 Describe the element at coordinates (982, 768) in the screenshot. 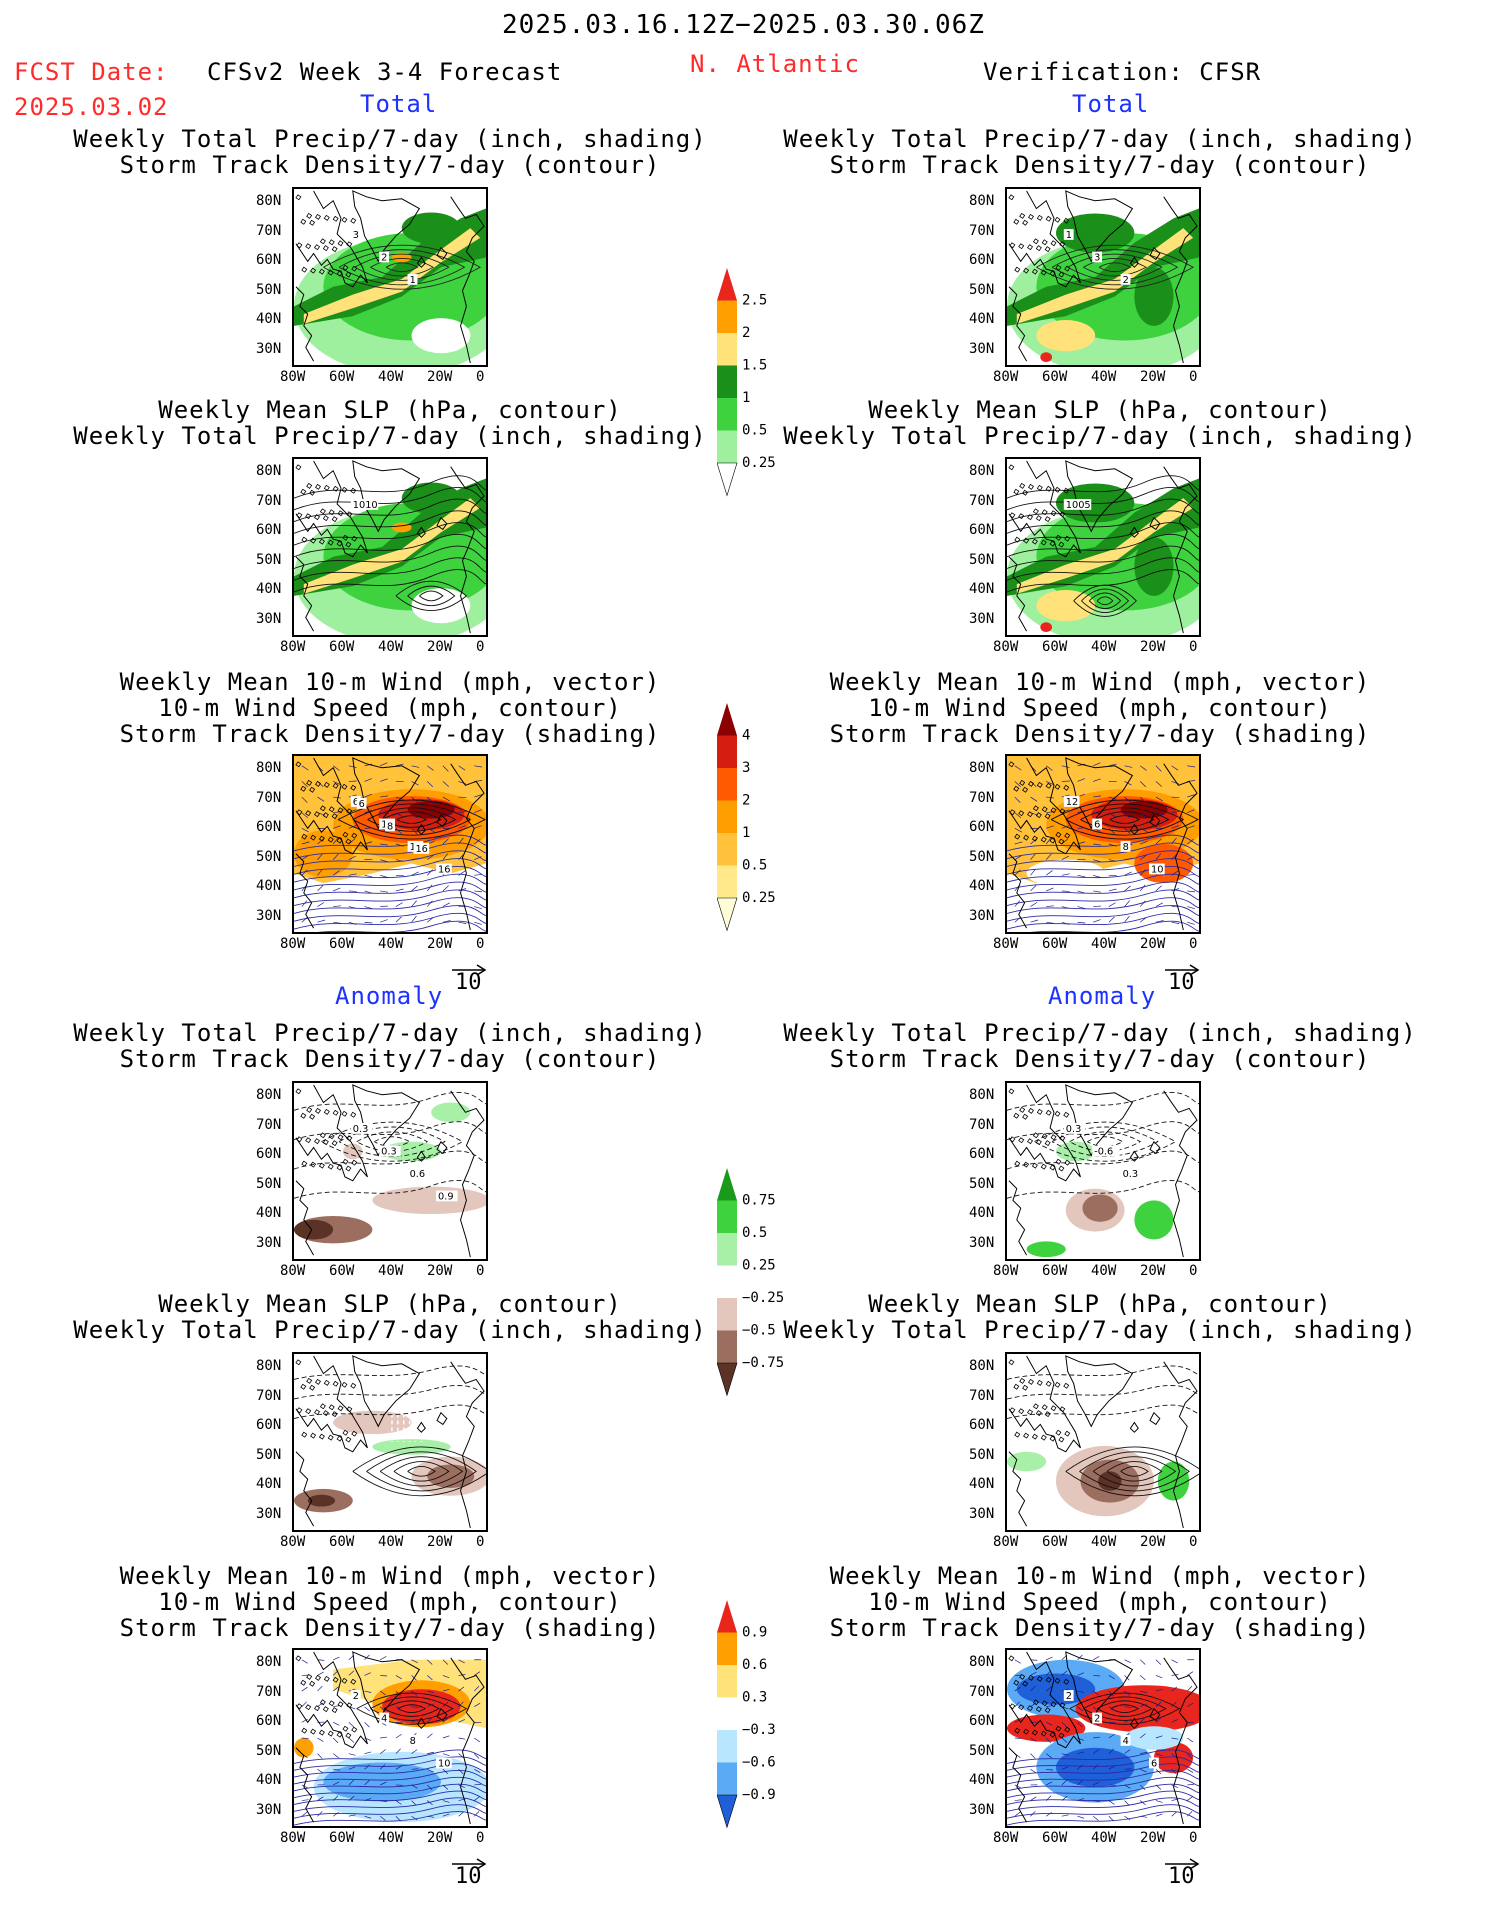

I see `lat-tick-label: 80N` at that location.